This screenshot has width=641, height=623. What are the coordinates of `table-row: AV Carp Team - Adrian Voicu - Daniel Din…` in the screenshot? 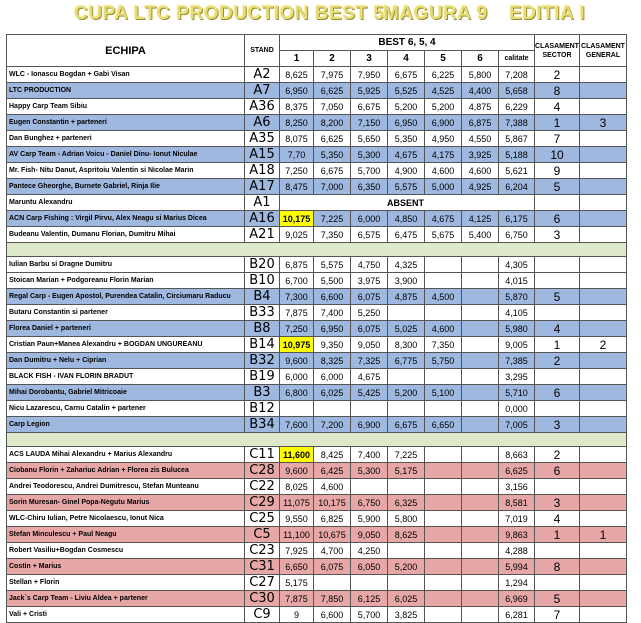 It's located at (316, 154).